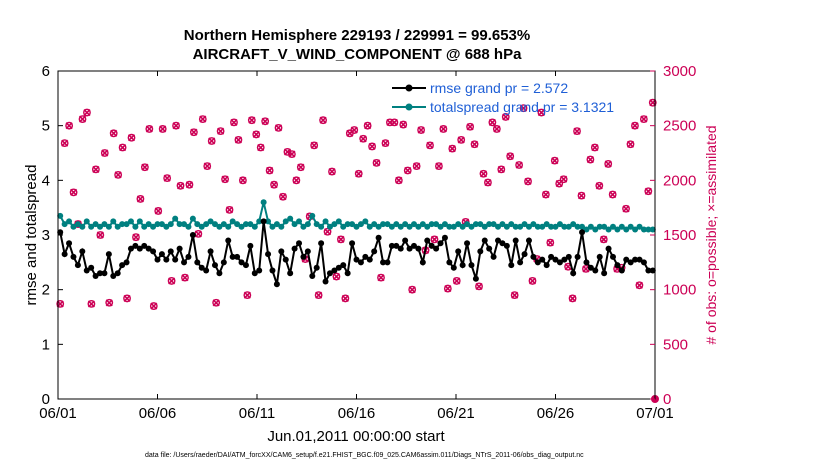 Image resolution: width=830 pixels, height=470 pixels. I want to click on y-right-tick-label: 2500, so click(679, 126).